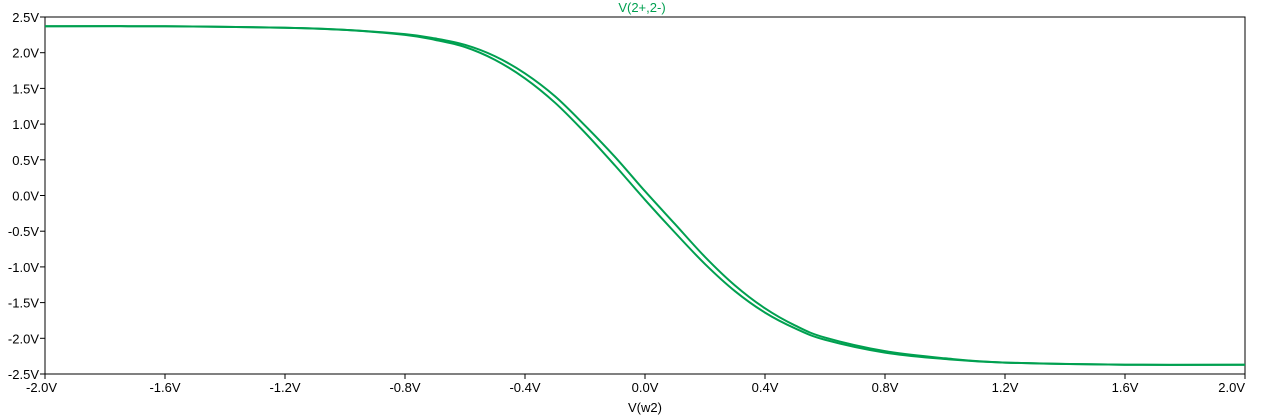 This screenshot has height=419, width=1265. I want to click on y-tick-label: 1.5V, so click(25, 88).